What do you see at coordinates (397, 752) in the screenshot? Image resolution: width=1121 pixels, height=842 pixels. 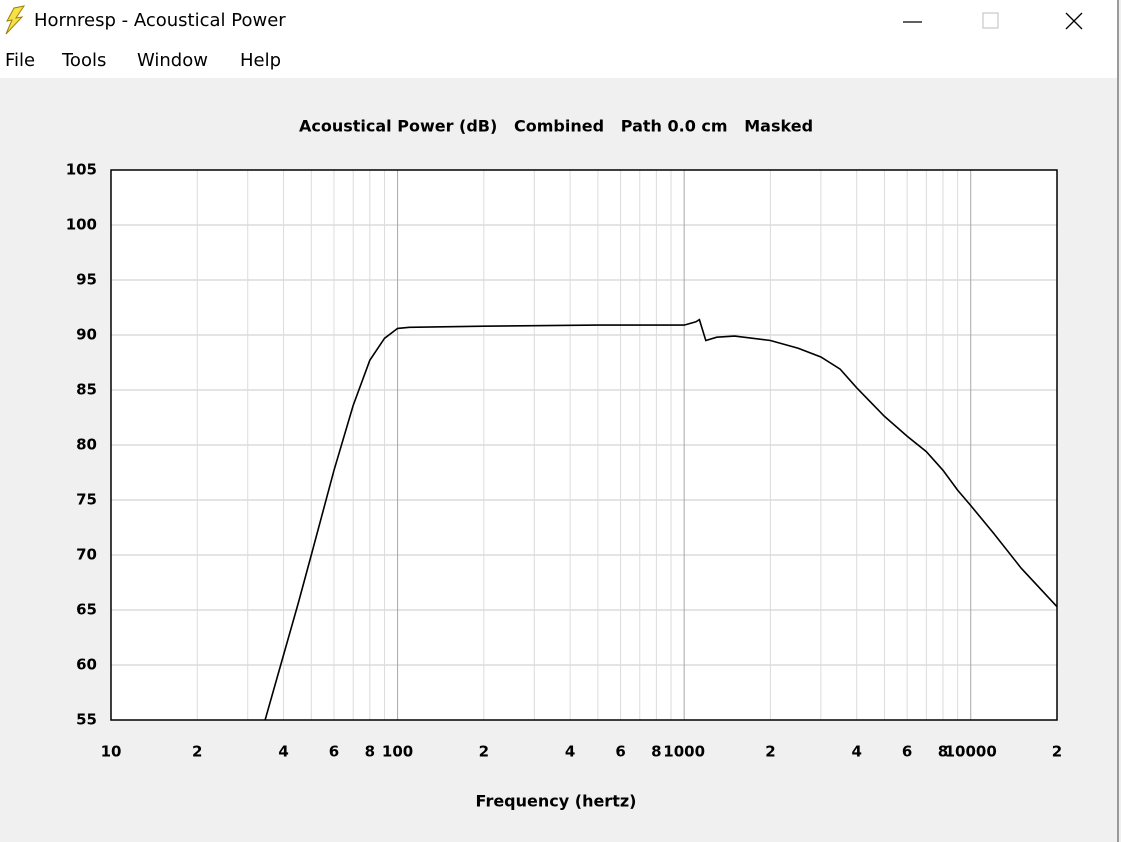 I see `x-tick-label: 100` at bounding box center [397, 752].